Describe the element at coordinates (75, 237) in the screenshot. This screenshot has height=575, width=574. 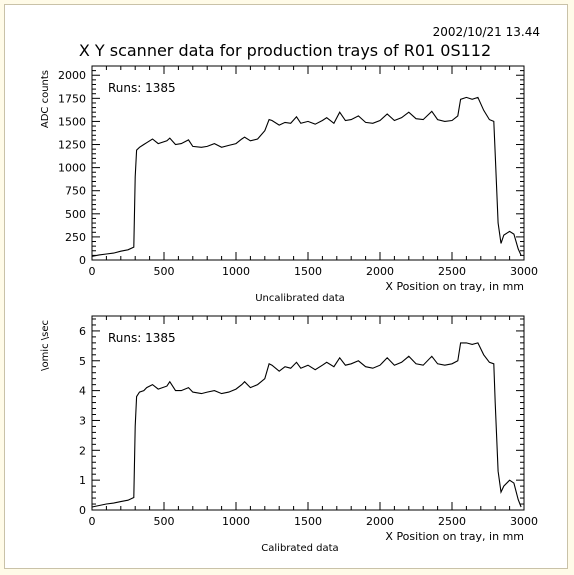
I see `y-tick-label: 250` at that location.